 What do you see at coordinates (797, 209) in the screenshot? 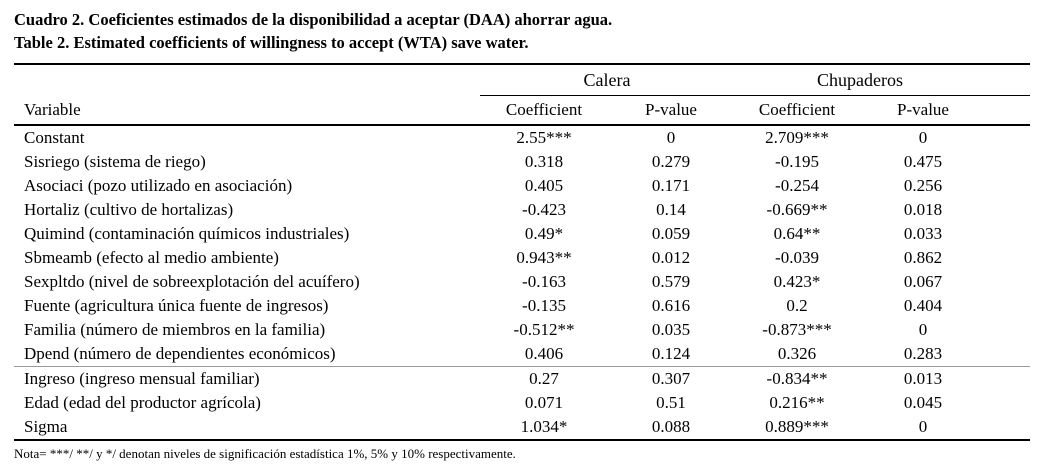
I see `value-cell: -0.669**` at bounding box center [797, 209].